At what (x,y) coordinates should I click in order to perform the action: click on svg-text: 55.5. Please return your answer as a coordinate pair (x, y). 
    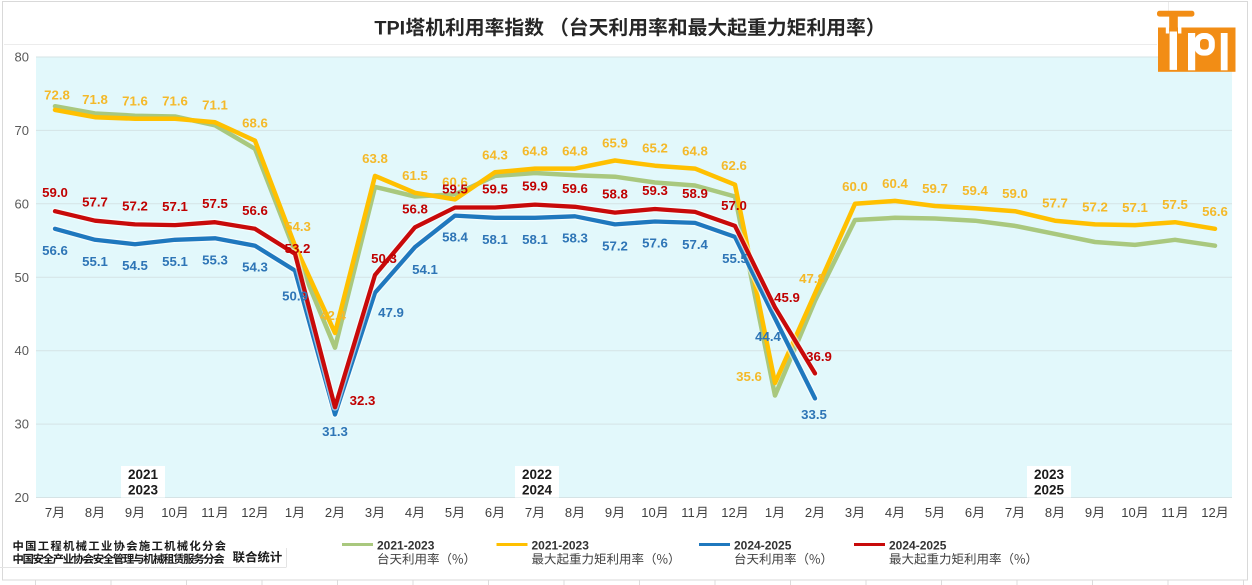
    Looking at the image, I should click on (735, 258).